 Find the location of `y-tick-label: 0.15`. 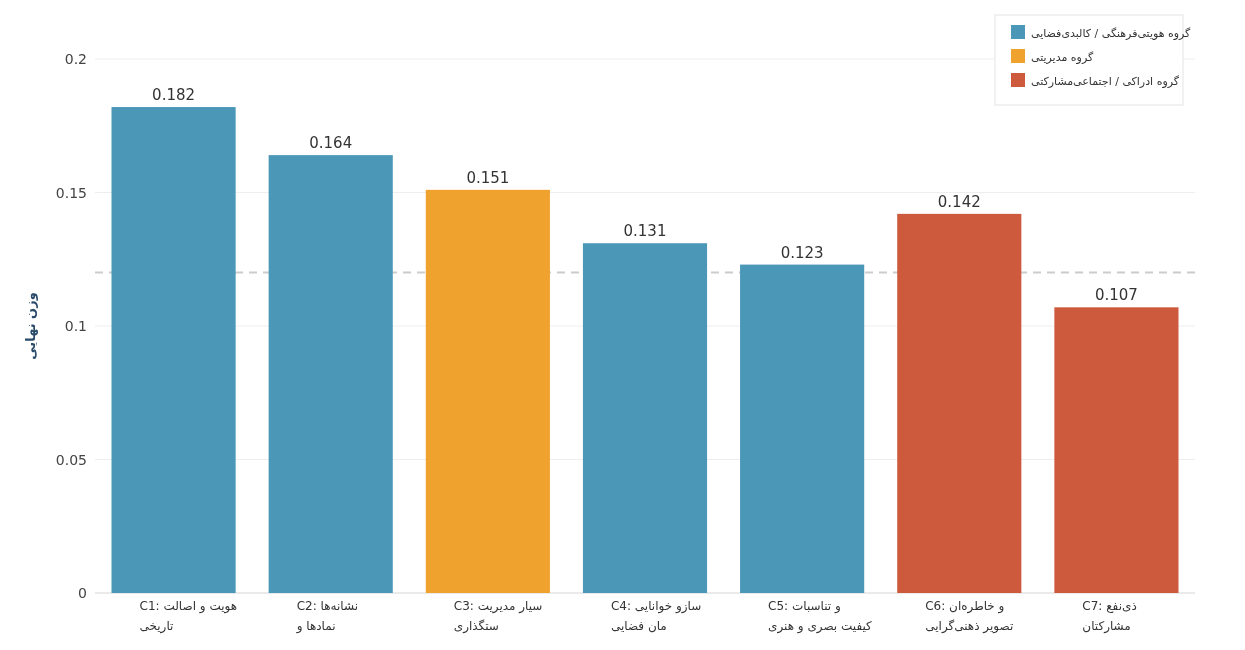

y-tick-label: 0.15 is located at coordinates (71, 192).